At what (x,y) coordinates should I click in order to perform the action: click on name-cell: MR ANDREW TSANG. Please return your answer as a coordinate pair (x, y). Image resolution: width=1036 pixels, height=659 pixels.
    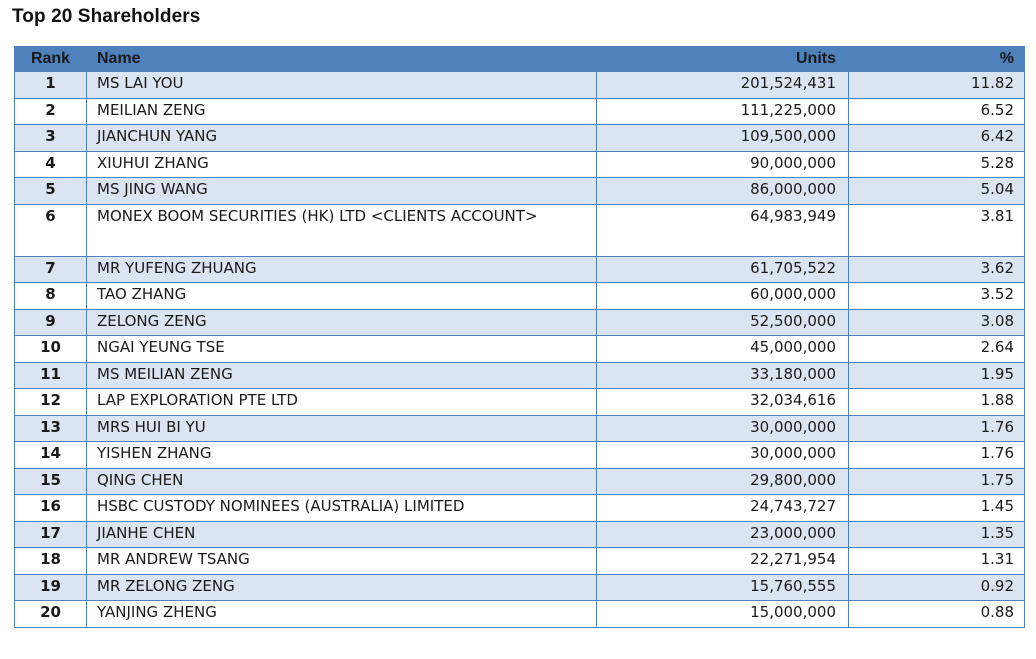
    Looking at the image, I should click on (341, 561).